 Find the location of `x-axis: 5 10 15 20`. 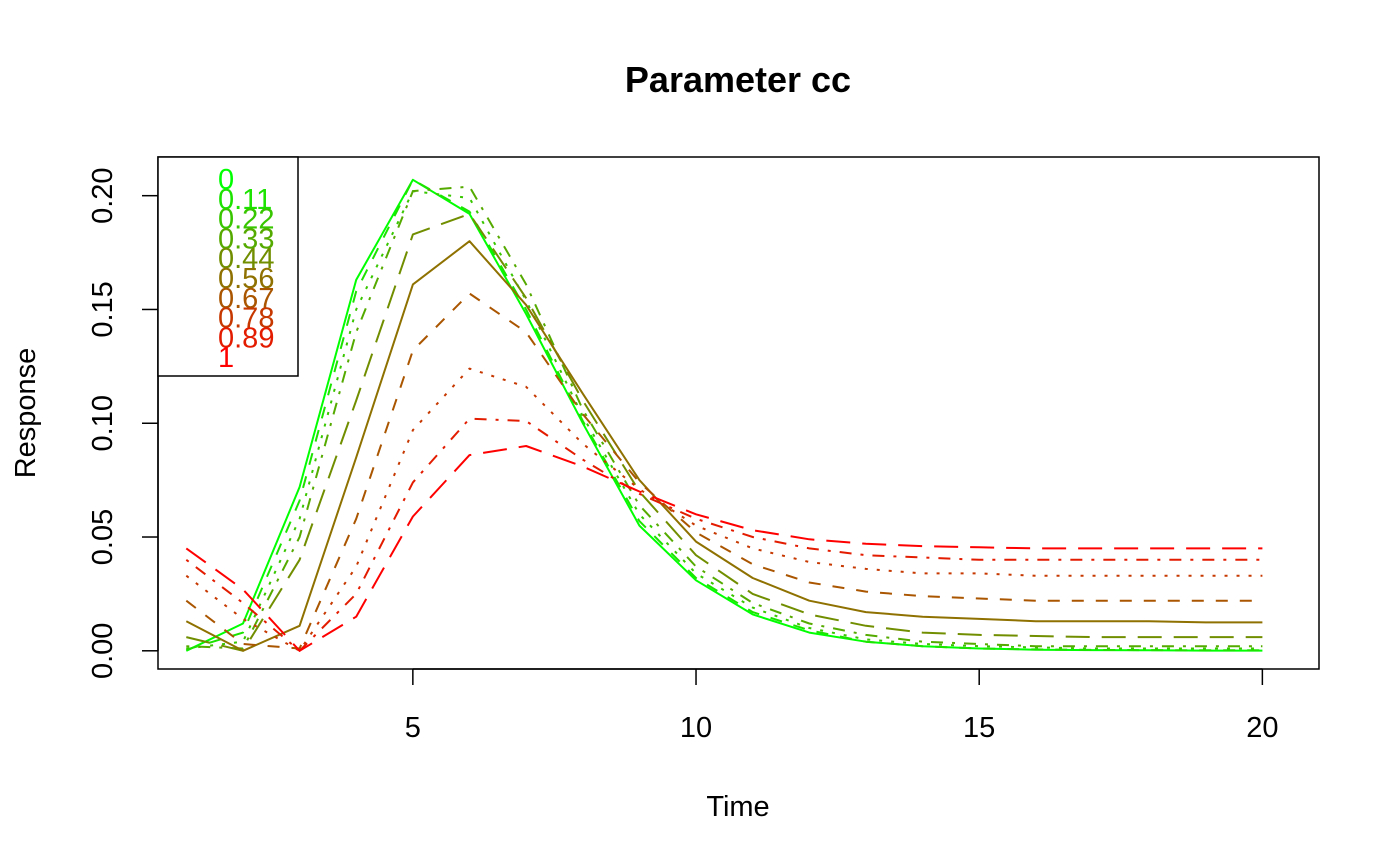

x-axis: 5 10 15 20 is located at coordinates (841, 706).